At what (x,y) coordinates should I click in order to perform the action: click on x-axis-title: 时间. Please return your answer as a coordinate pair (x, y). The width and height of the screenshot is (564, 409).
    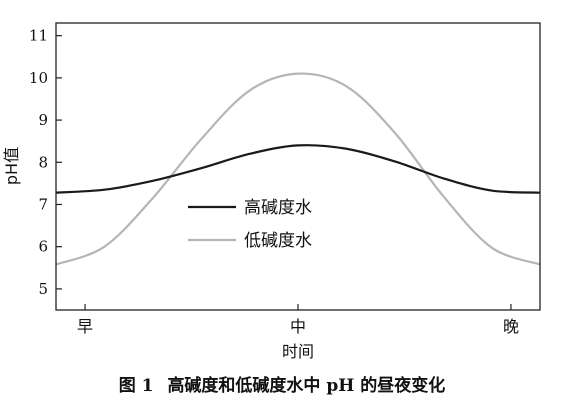
    Looking at the image, I should click on (298, 351).